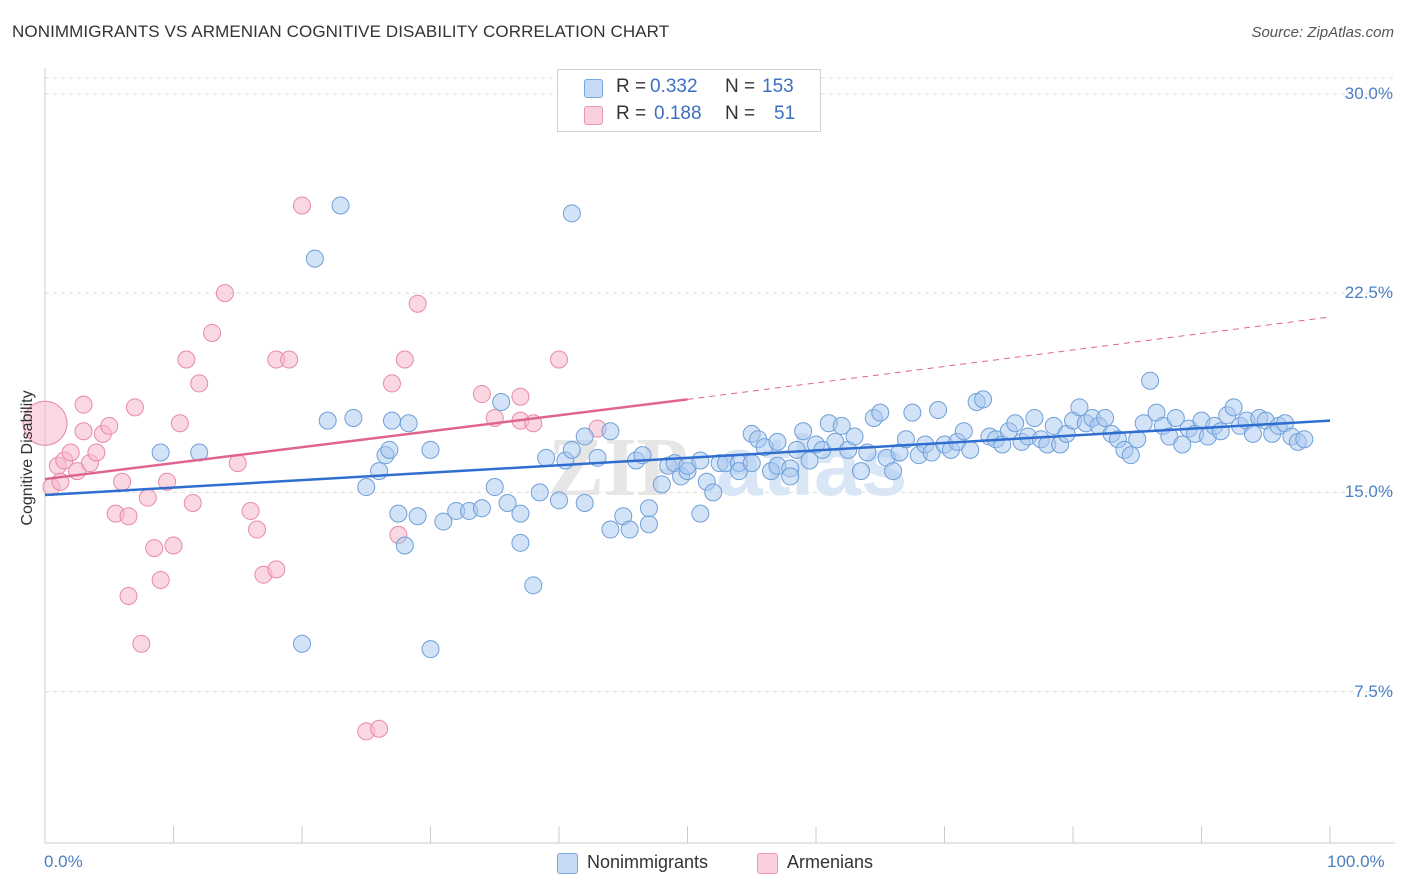 This screenshot has height=892, width=1406. Describe the element at coordinates (631, 113) in the screenshot. I see `legend-r-label: R =` at that location.